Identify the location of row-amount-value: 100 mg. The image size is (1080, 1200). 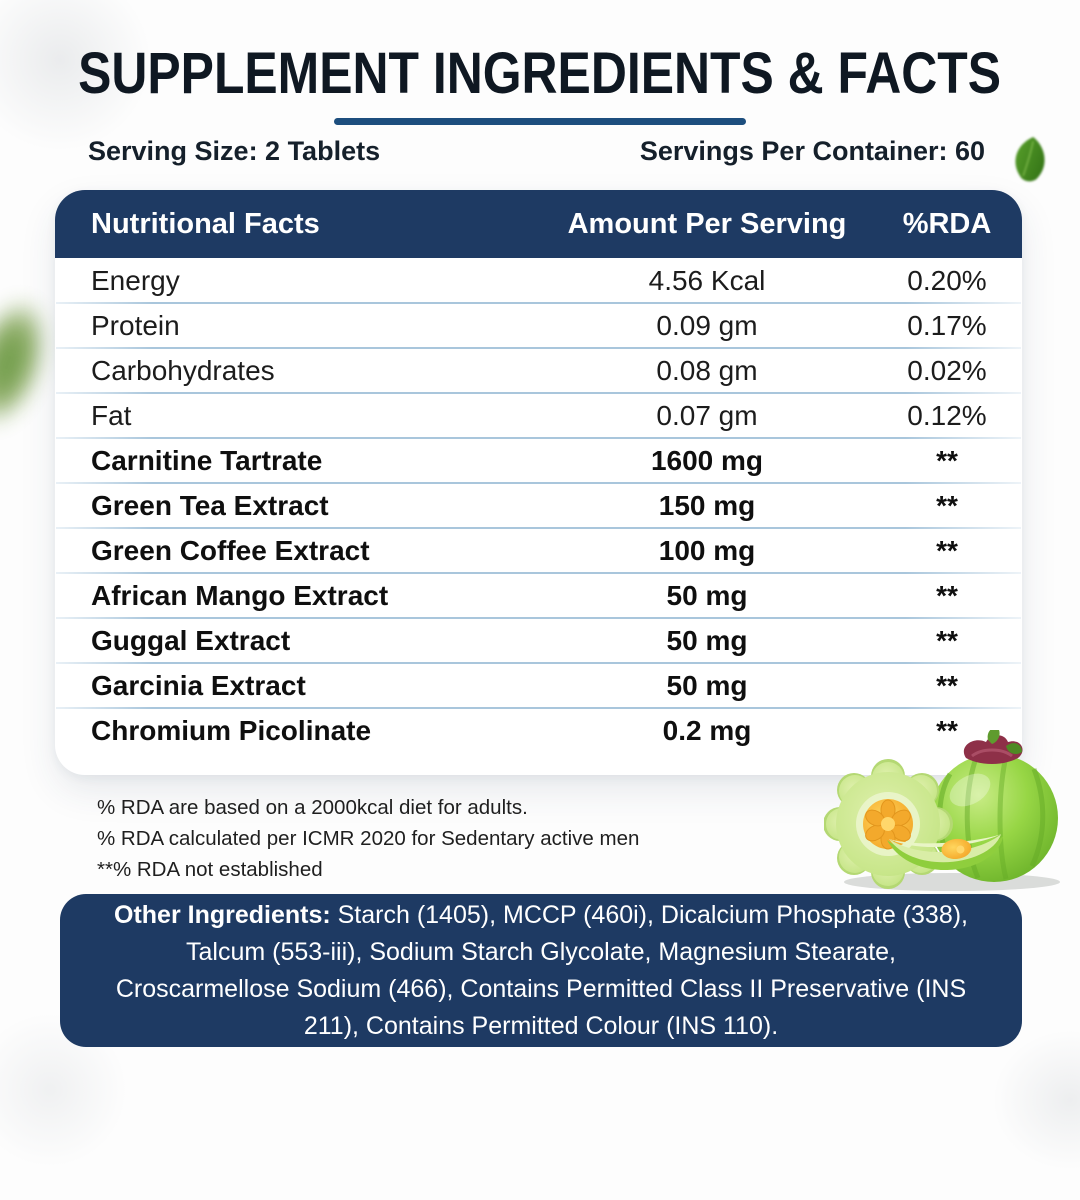
(707, 550).